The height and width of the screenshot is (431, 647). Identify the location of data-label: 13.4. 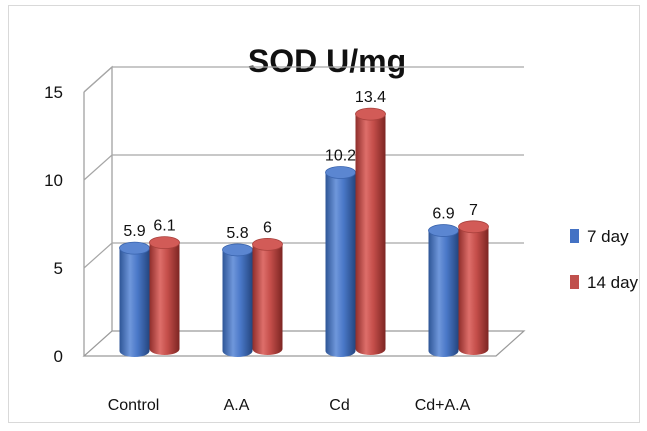
(370, 97).